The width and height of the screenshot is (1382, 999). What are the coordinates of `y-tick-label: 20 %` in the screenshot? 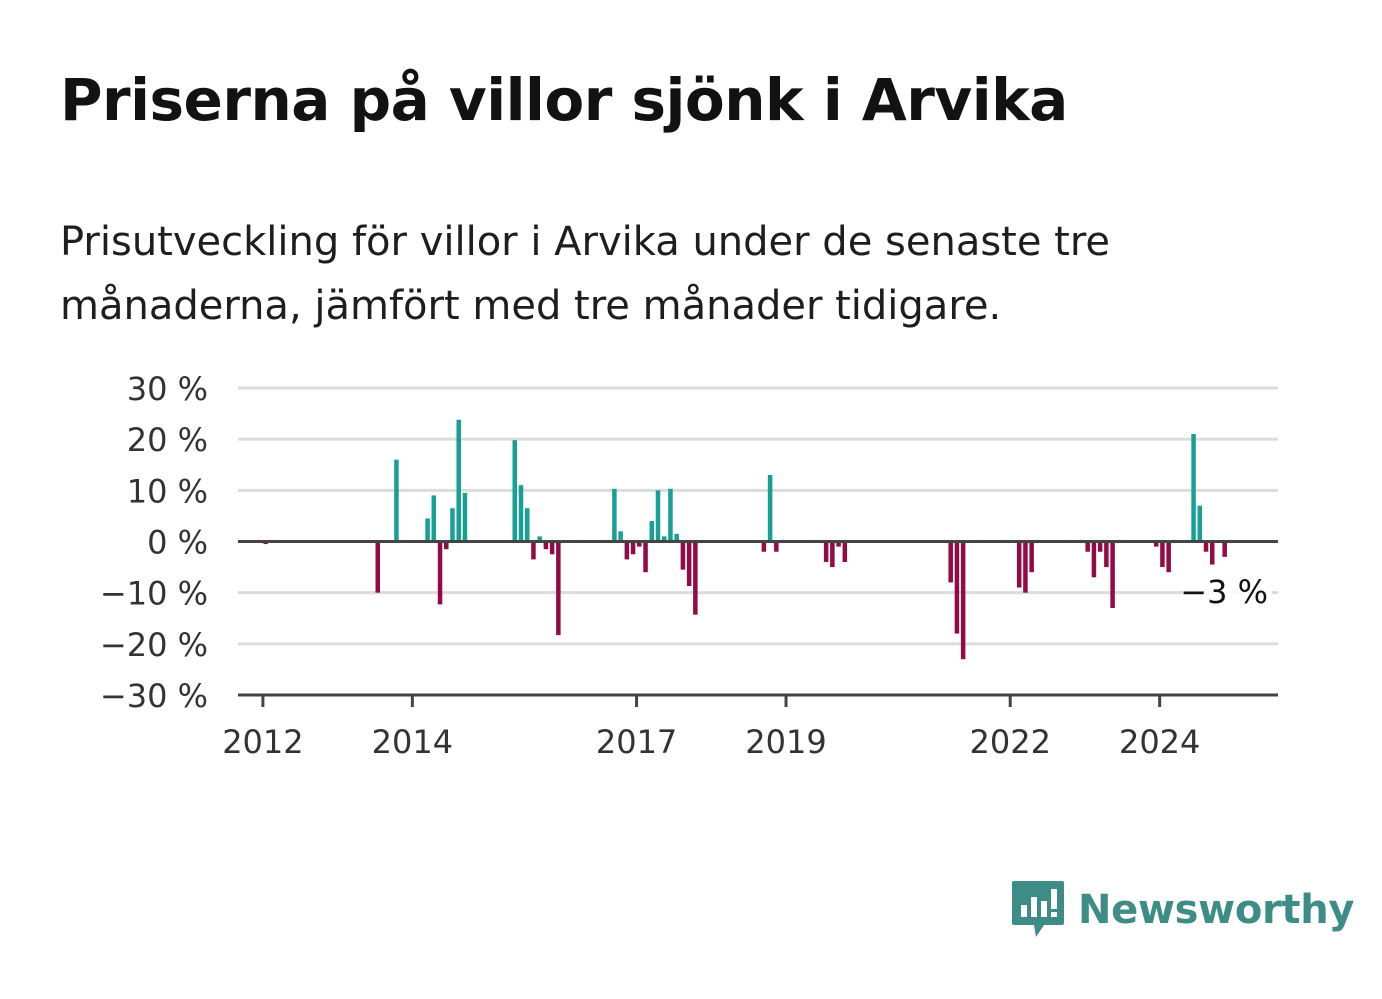 It's located at (167, 440).